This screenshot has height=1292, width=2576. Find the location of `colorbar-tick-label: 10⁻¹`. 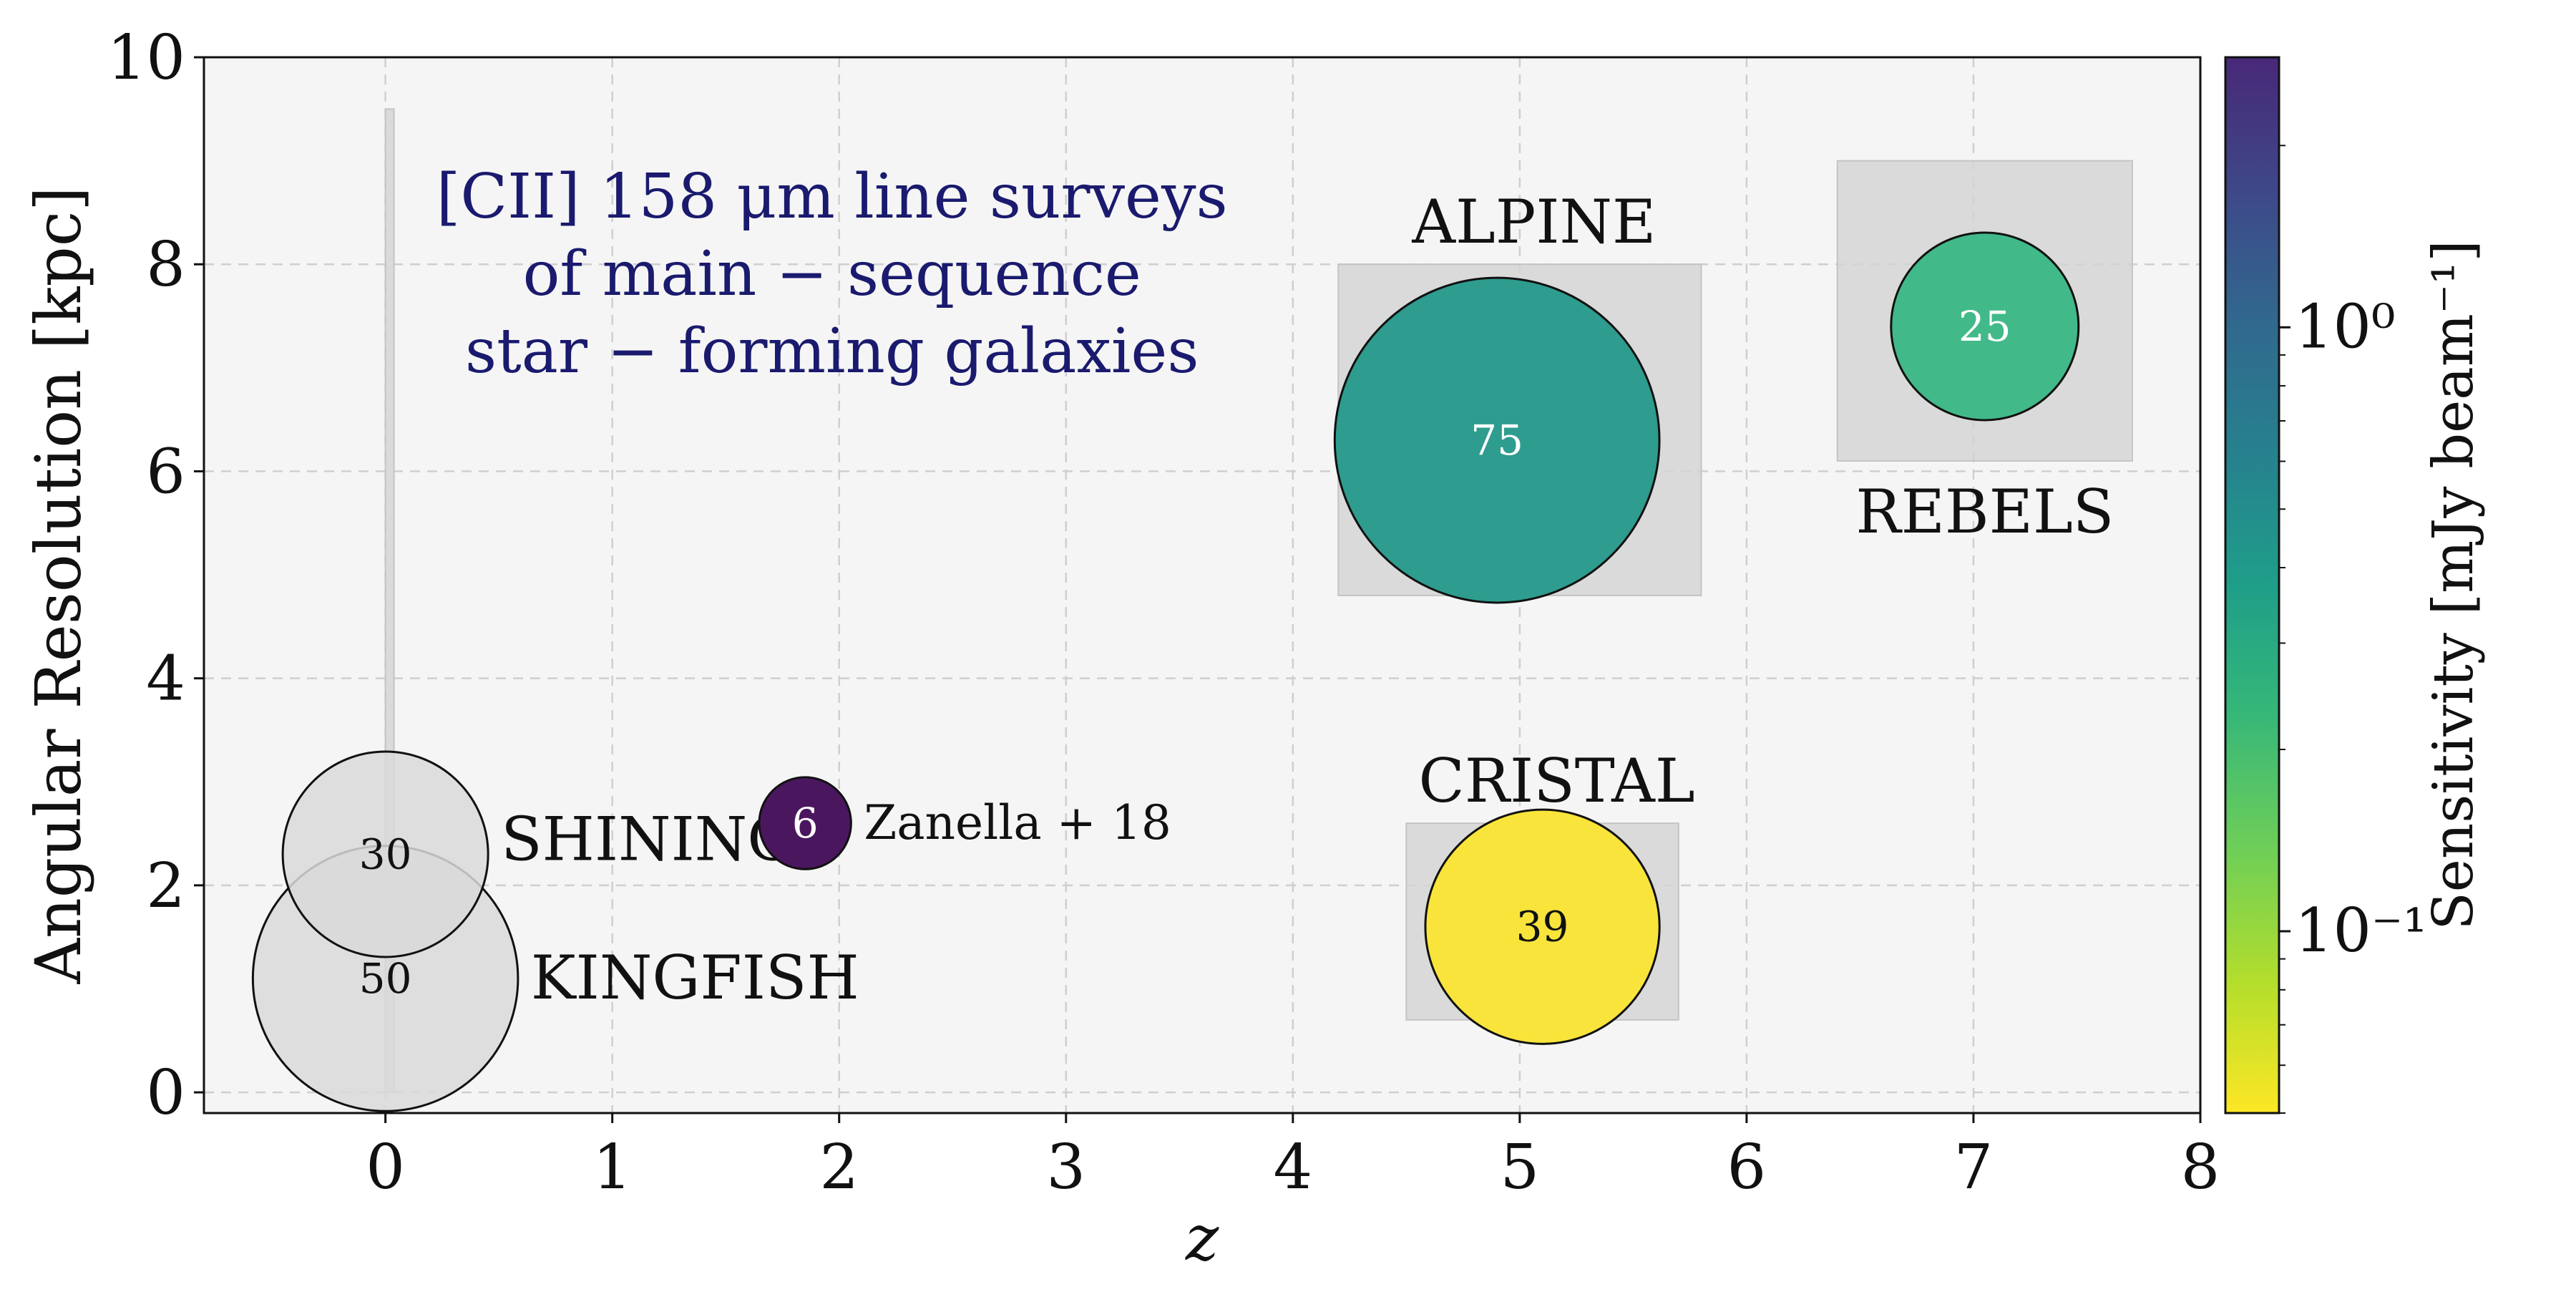

colorbar-tick-label: 10⁻¹ is located at coordinates (2361, 930).